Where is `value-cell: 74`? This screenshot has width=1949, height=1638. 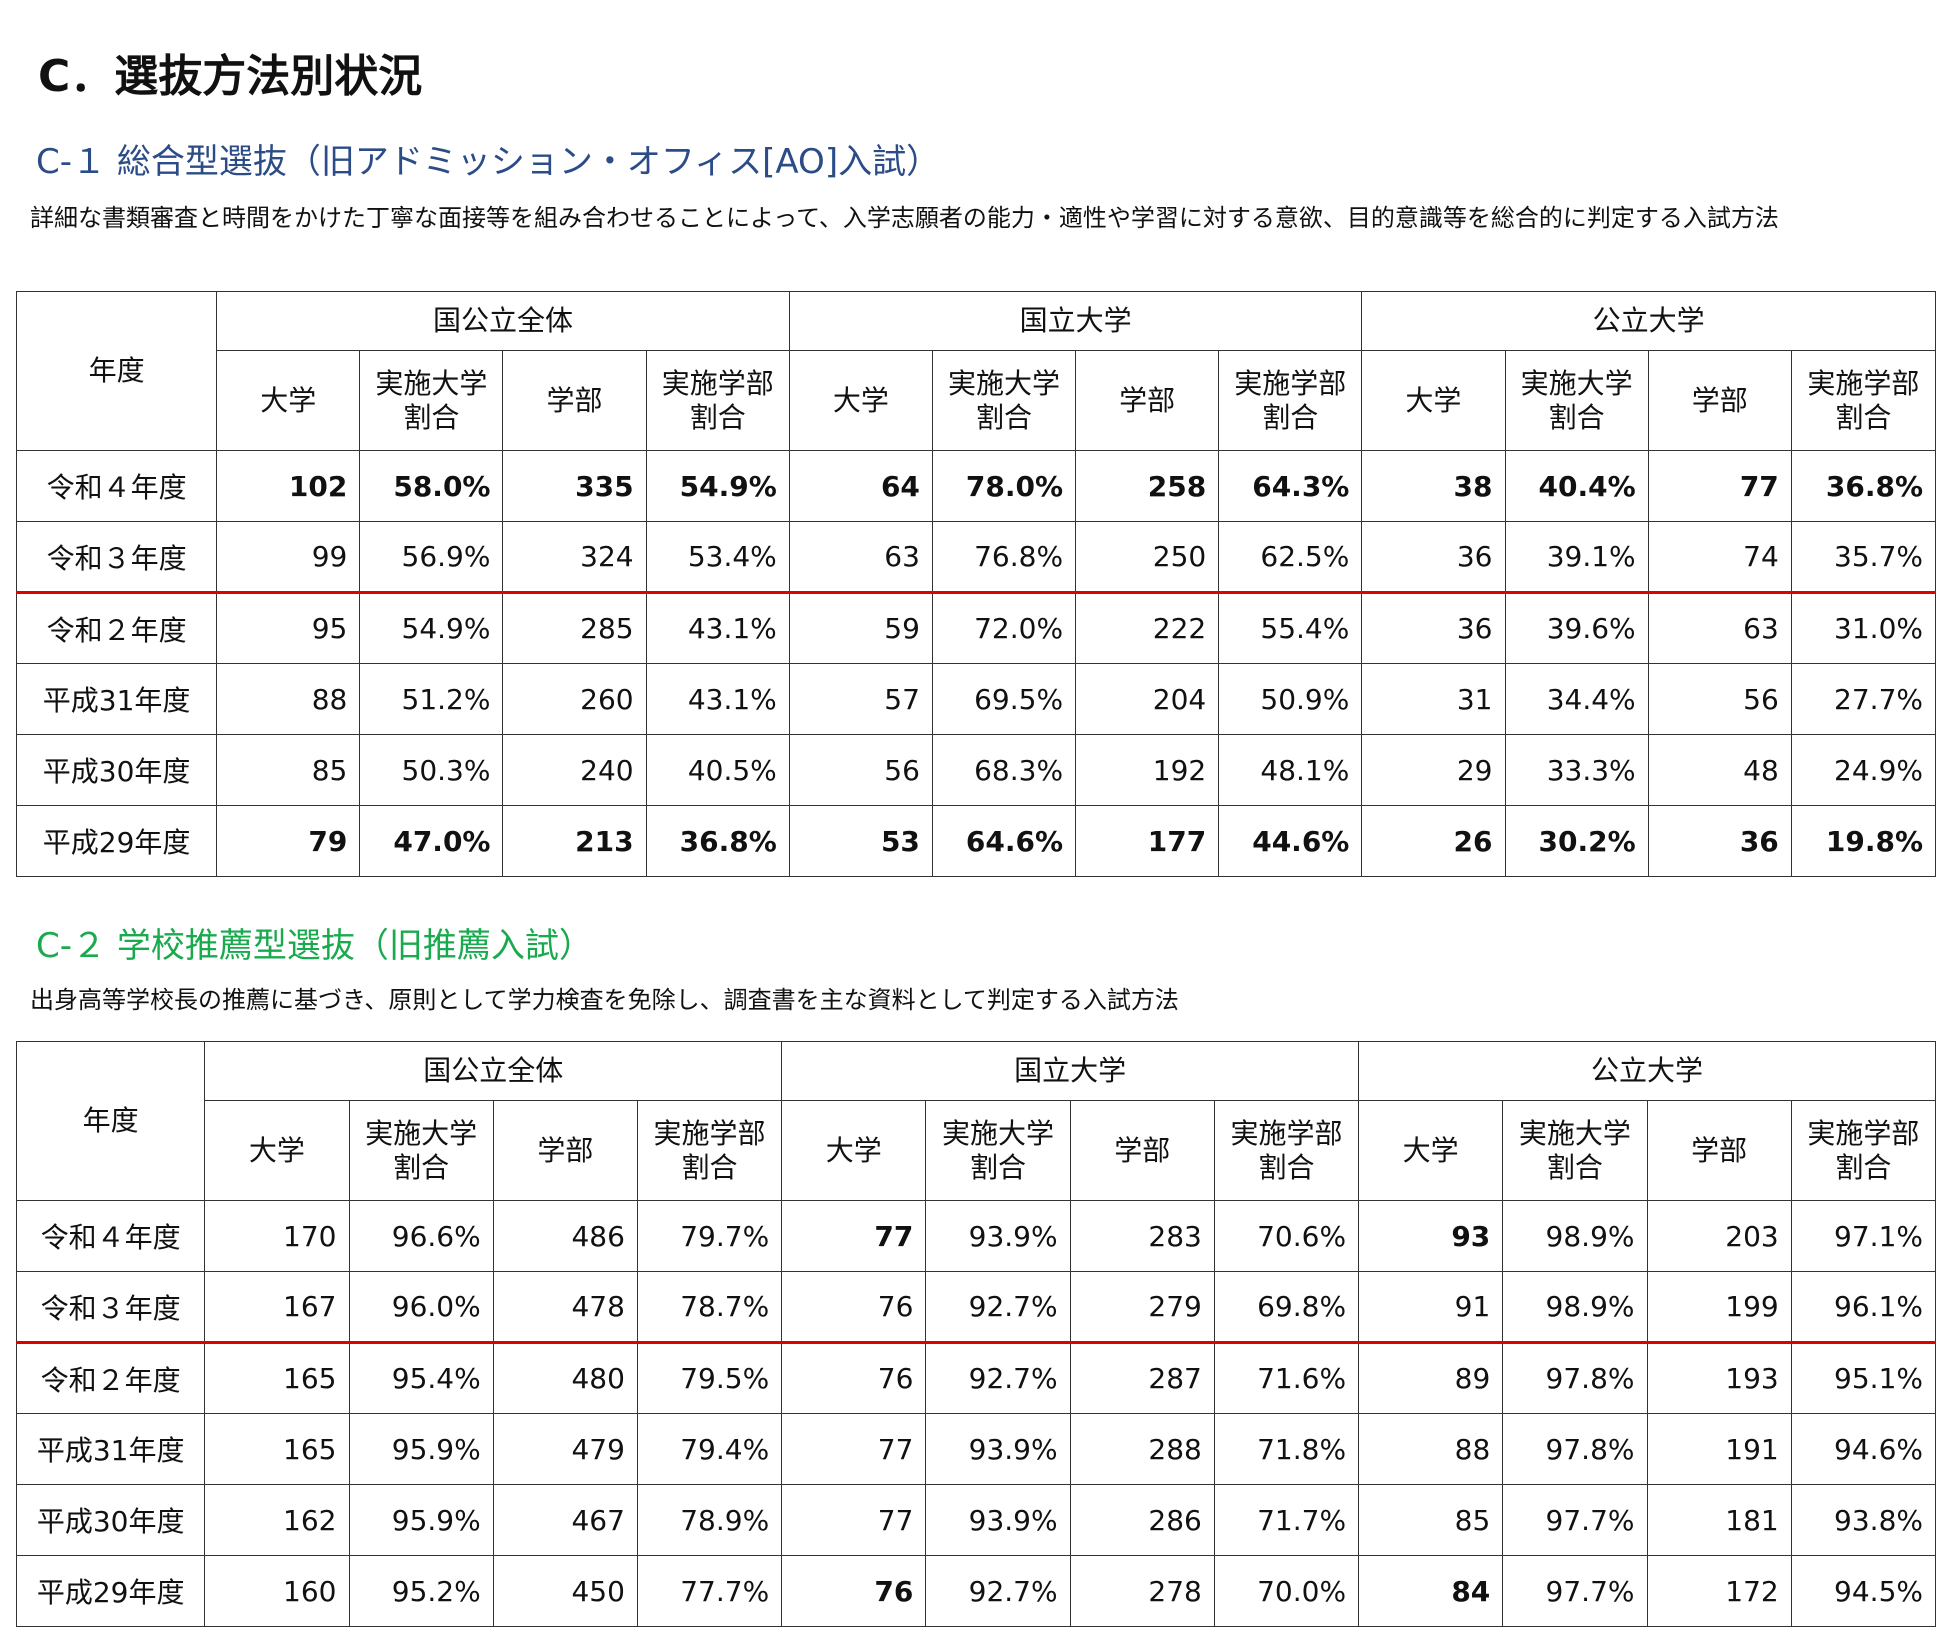 value-cell: 74 is located at coordinates (1719, 557).